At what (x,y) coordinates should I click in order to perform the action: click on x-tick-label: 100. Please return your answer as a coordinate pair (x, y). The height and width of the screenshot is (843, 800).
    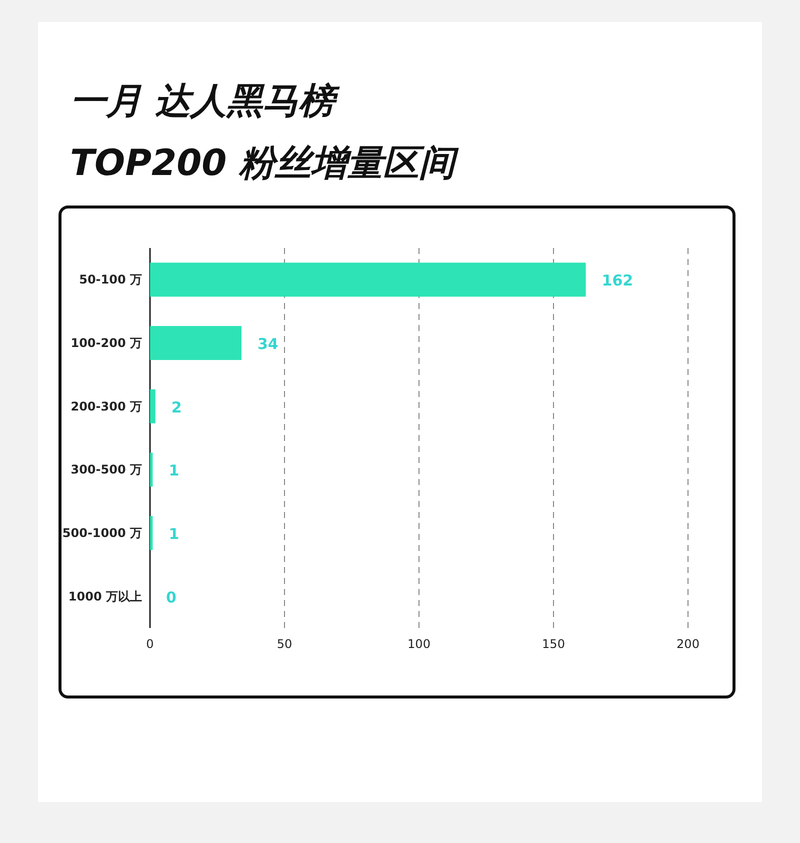
    Looking at the image, I should click on (419, 644).